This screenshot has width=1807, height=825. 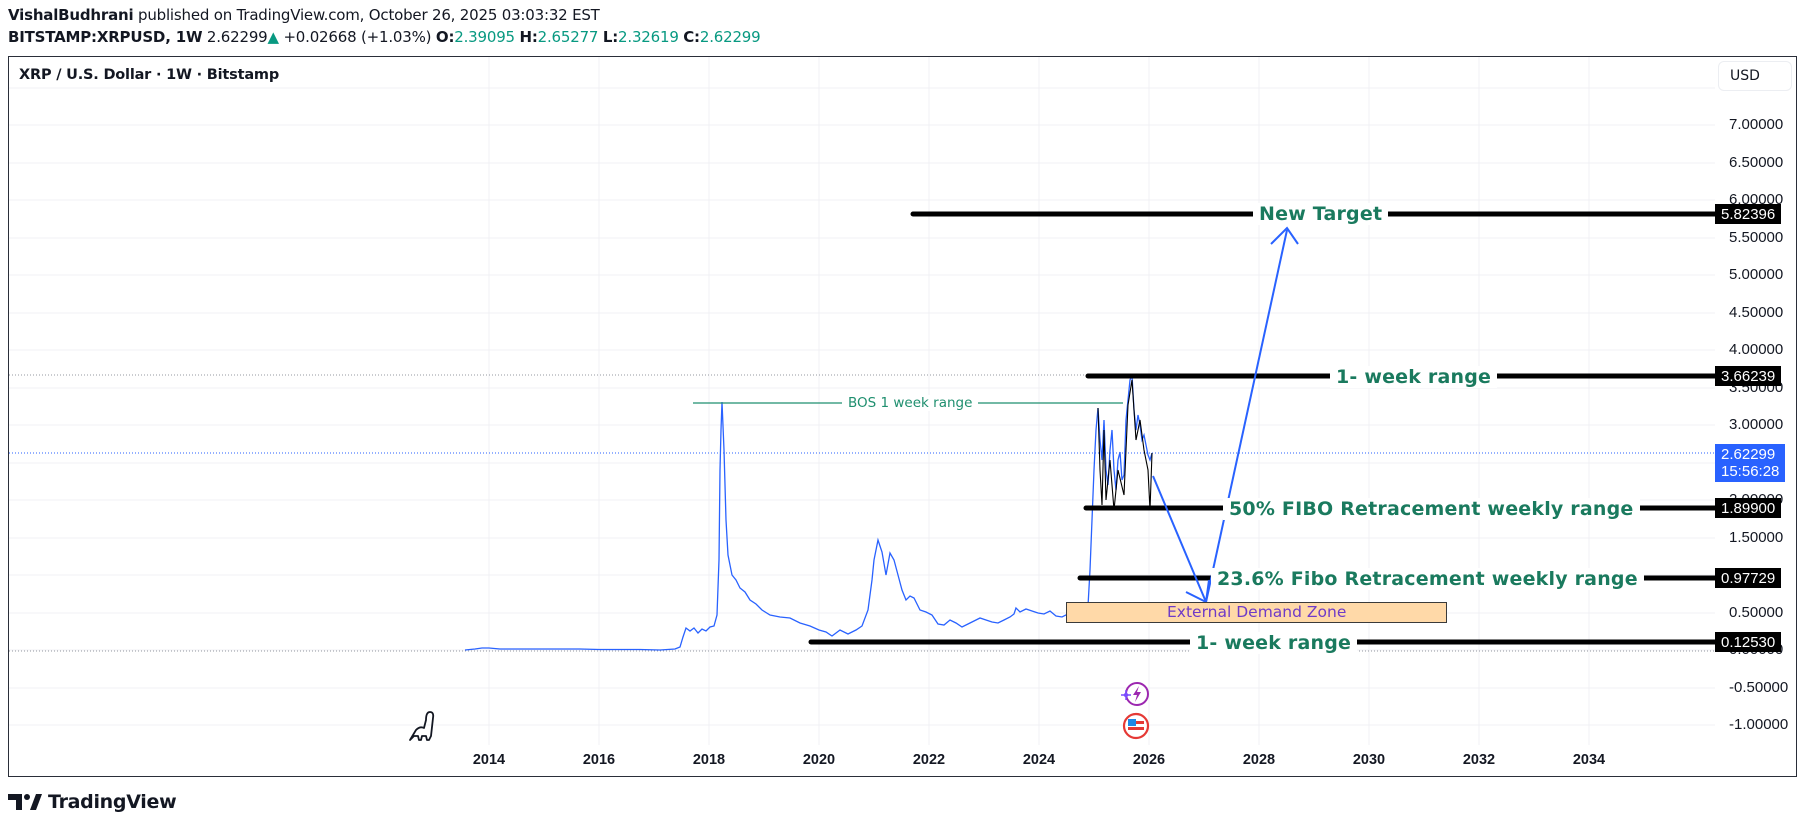 What do you see at coordinates (648, 37) in the screenshot?
I see `low-value: 2.32619` at bounding box center [648, 37].